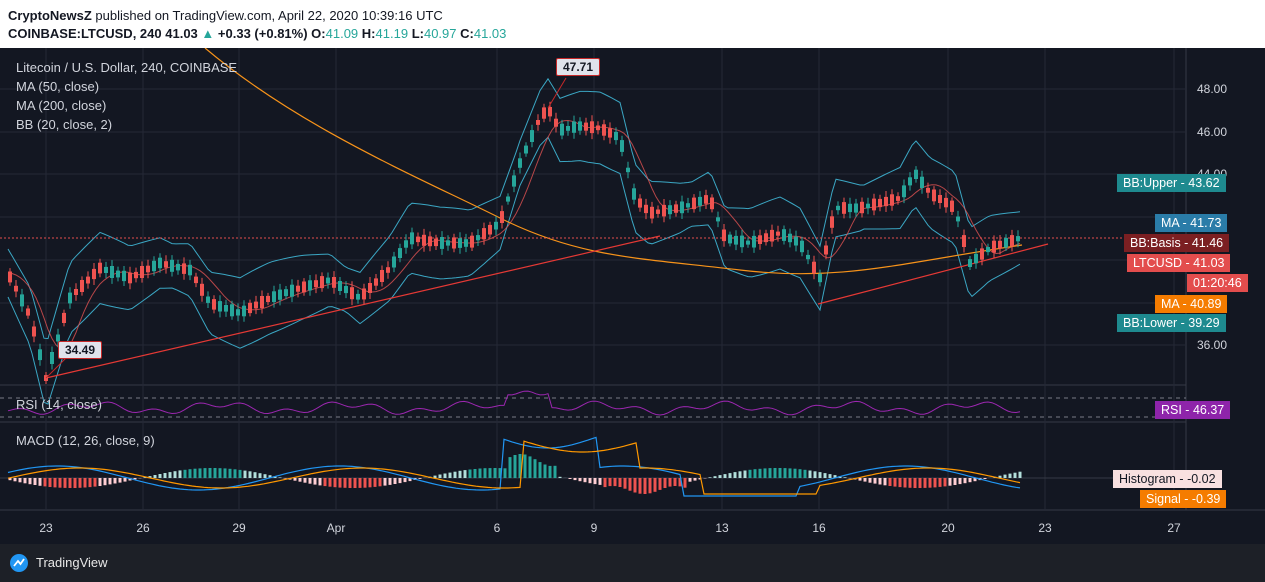 The image size is (1265, 582). I want to click on low-label: L:, so click(417, 33).